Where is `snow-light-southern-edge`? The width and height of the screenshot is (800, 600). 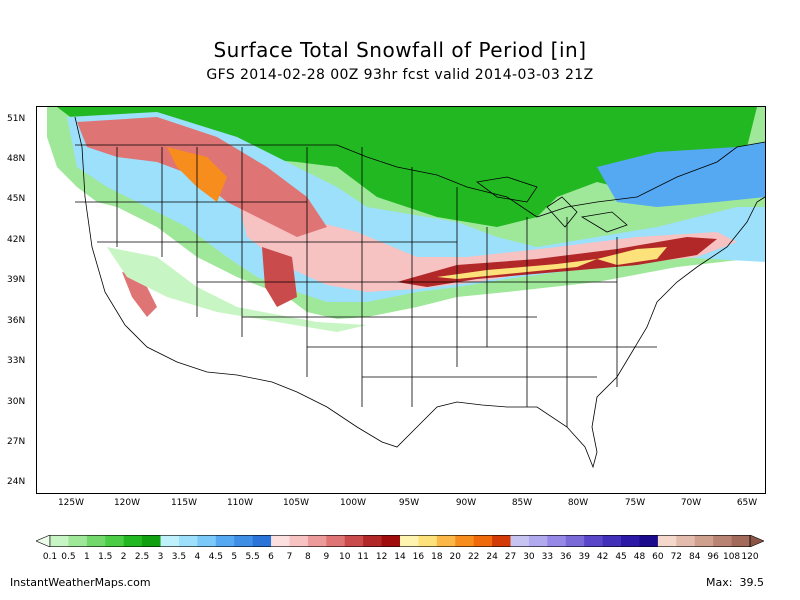 snow-light-southern-edge is located at coordinates (237, 289).